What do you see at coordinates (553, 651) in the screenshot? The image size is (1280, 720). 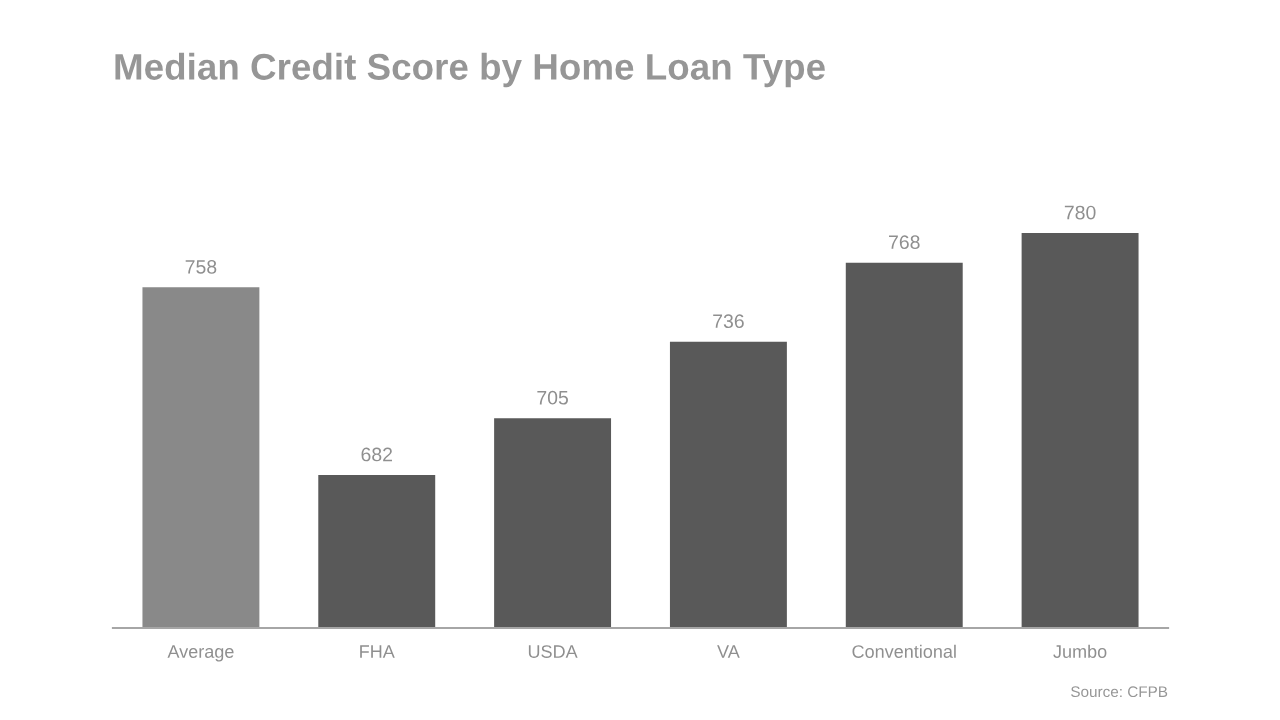 I see `x-tick-label: USDA` at bounding box center [553, 651].